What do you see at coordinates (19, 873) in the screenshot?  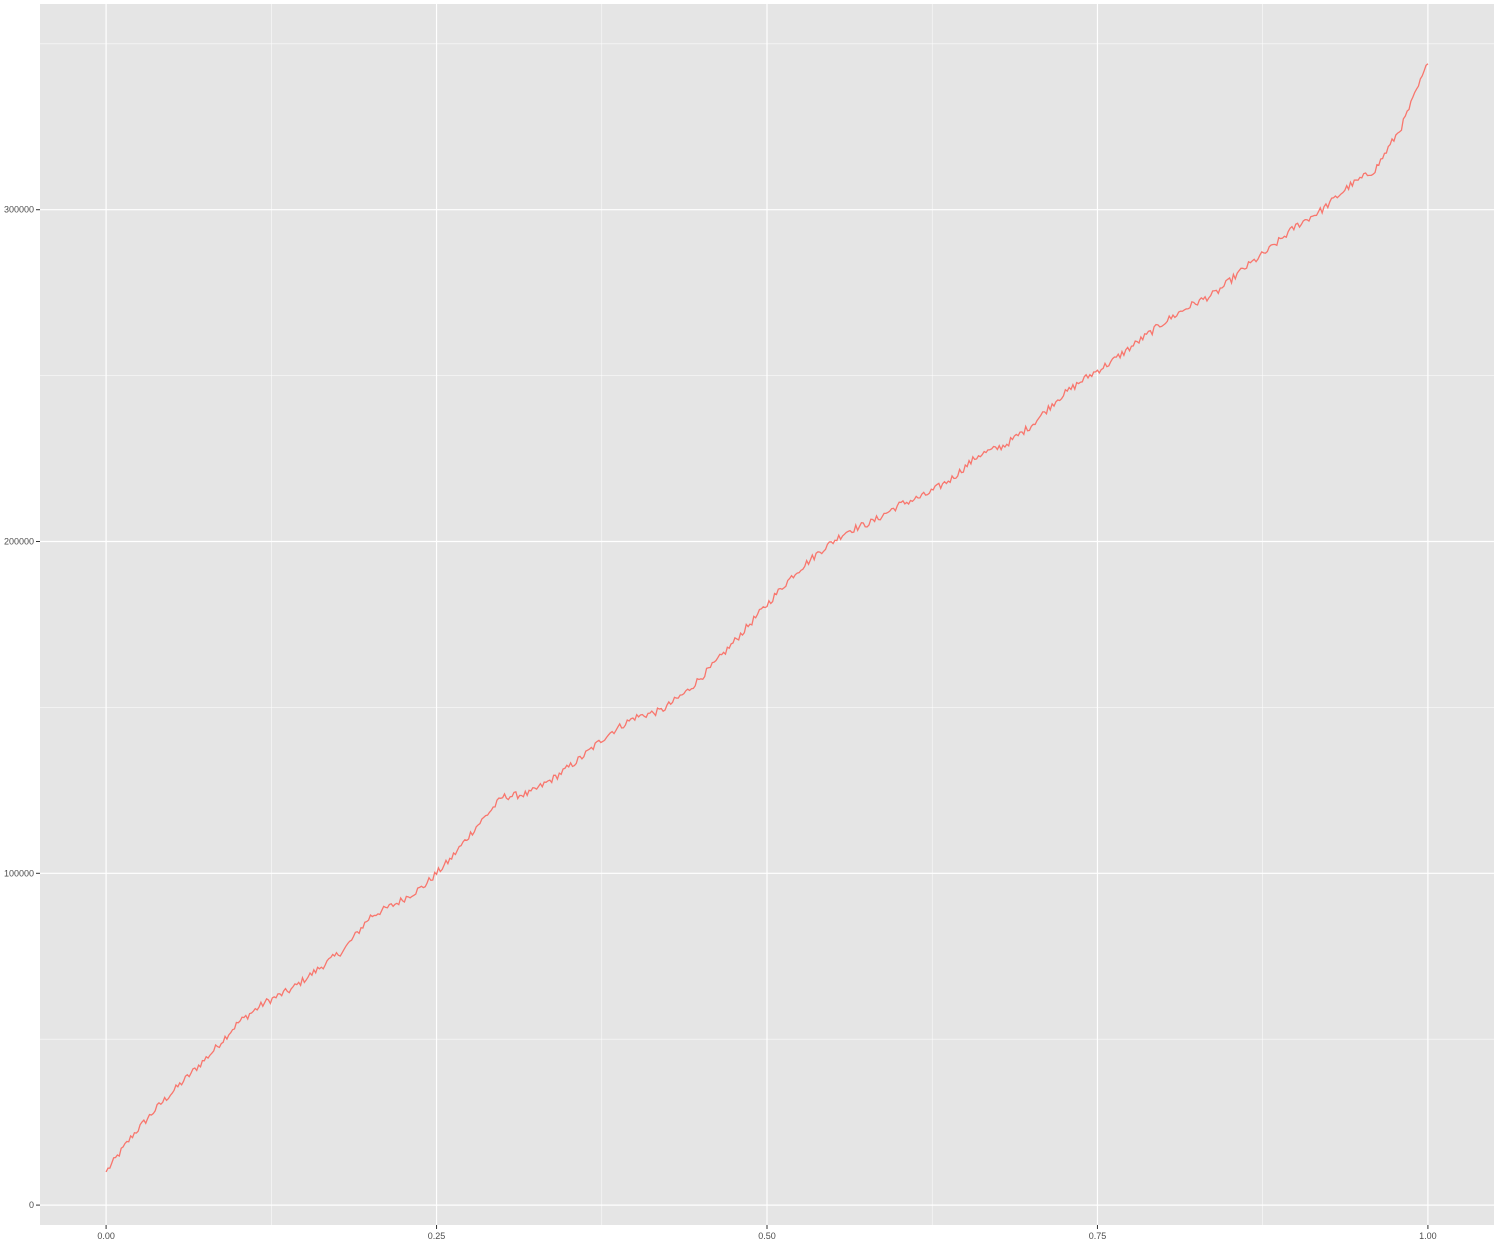 I see `y-tick-label: 100000` at bounding box center [19, 873].